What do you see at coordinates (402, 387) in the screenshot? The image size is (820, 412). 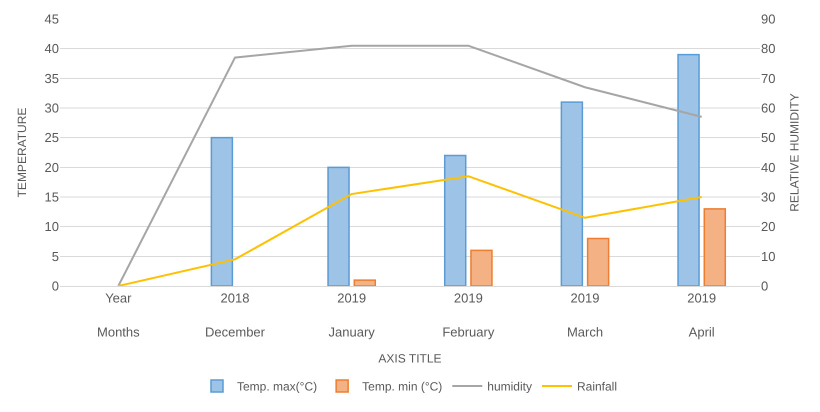 I see `legend-label: Temp. min (°C)` at bounding box center [402, 387].